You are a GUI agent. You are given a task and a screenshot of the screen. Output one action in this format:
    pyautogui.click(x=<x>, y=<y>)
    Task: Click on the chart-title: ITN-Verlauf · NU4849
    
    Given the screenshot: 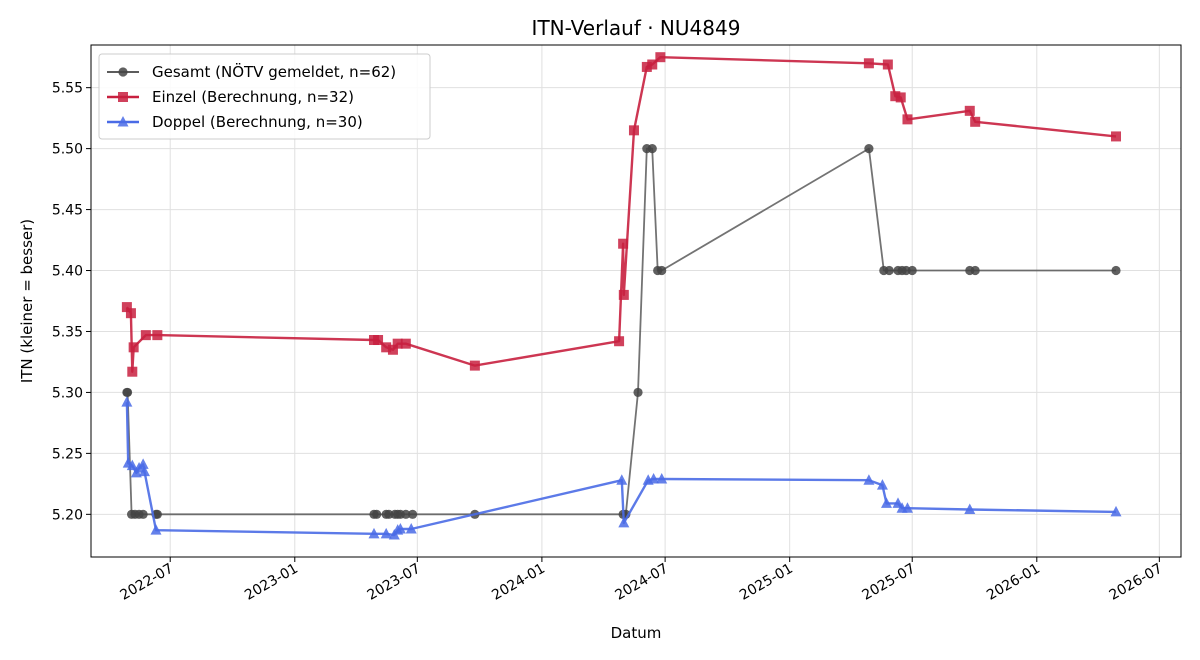 What is the action you would take?
    pyautogui.click(x=636, y=28)
    